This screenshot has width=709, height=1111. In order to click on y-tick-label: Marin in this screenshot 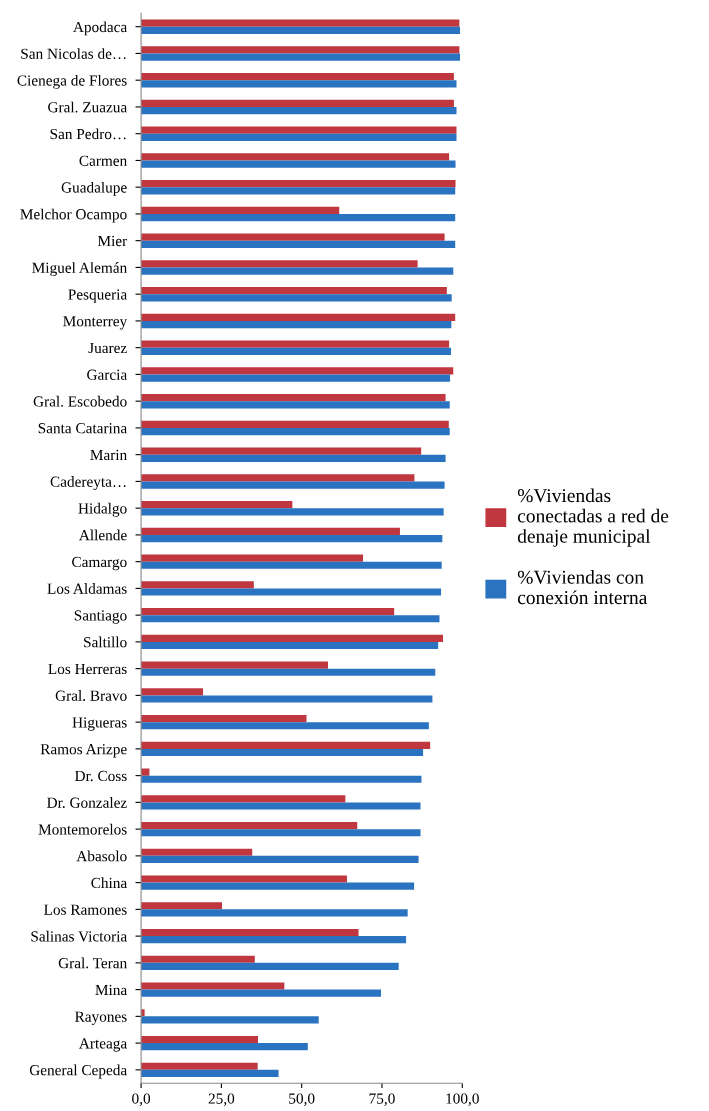, I will do `click(108, 455)`.